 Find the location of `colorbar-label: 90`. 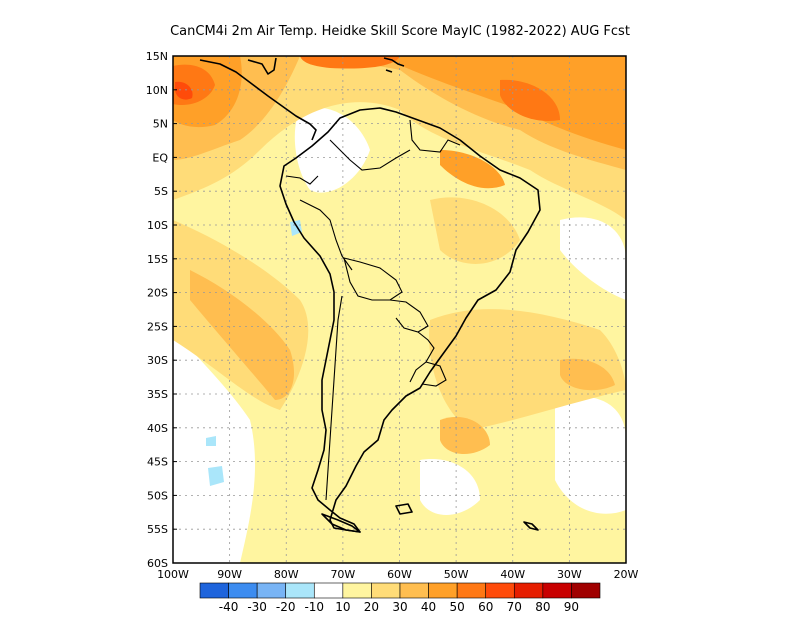

colorbar-label: 90 is located at coordinates (571, 607).